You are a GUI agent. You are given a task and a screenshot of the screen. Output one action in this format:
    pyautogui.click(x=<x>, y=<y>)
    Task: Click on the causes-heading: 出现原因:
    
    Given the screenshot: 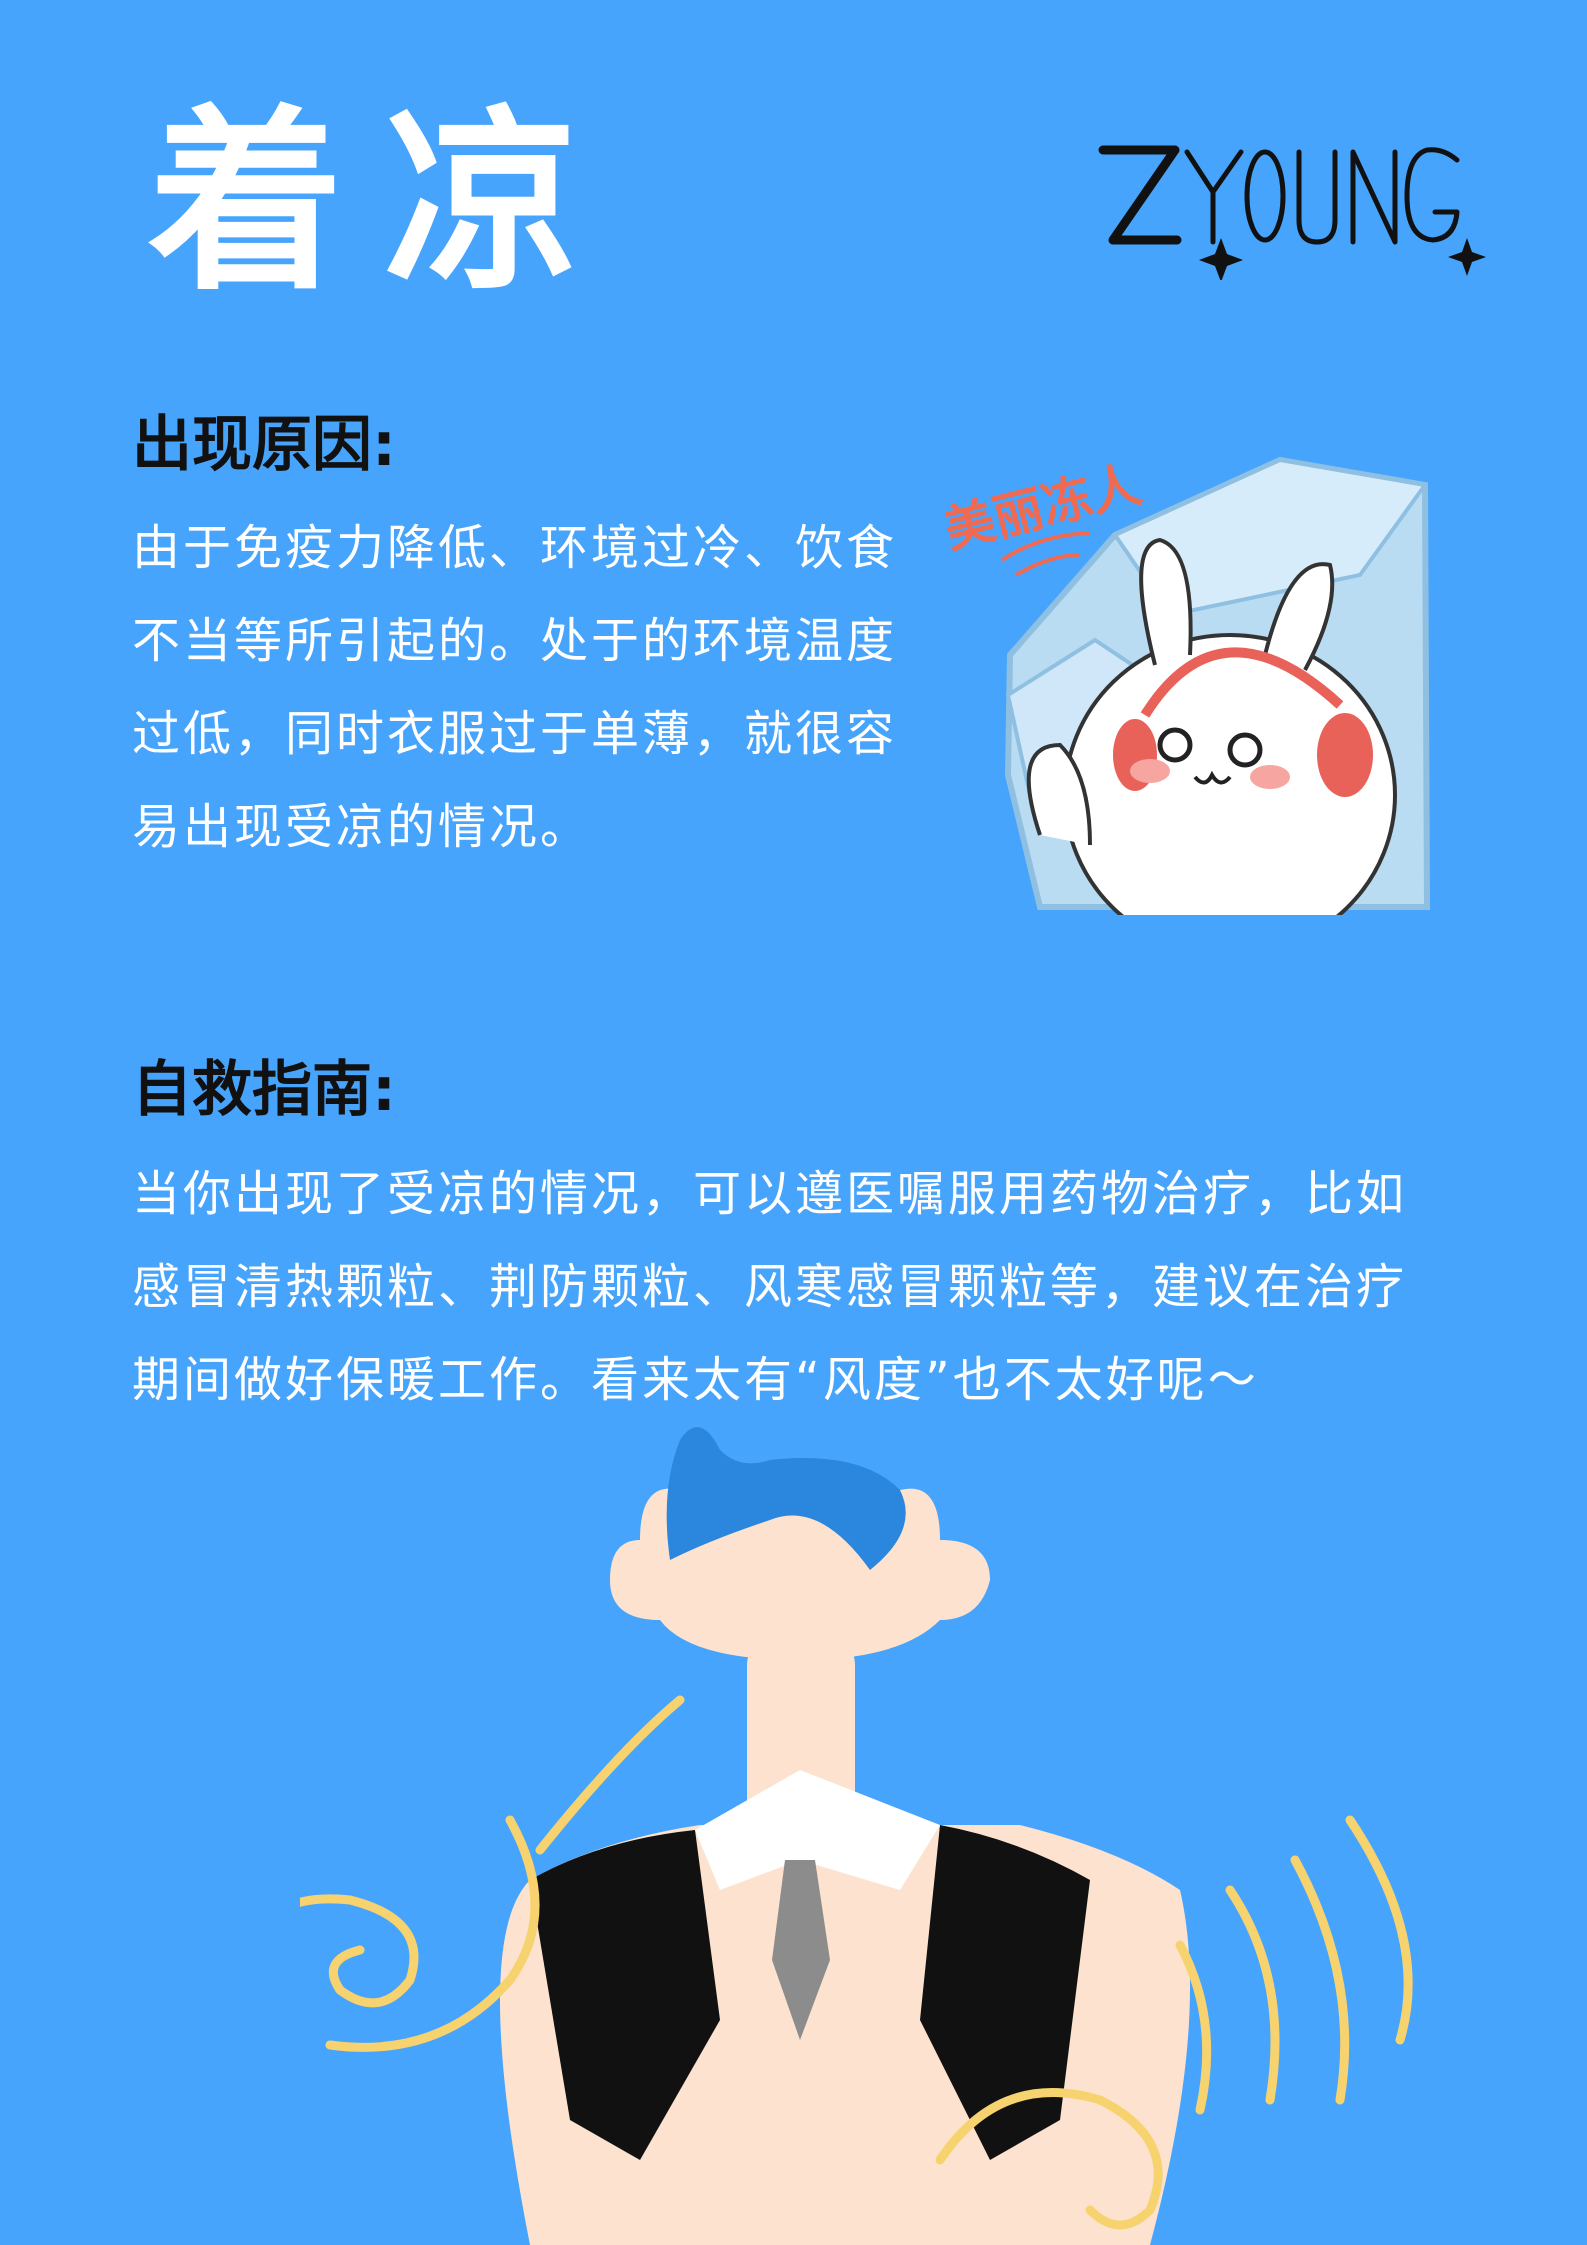 What is the action you would take?
    pyautogui.click(x=264, y=445)
    